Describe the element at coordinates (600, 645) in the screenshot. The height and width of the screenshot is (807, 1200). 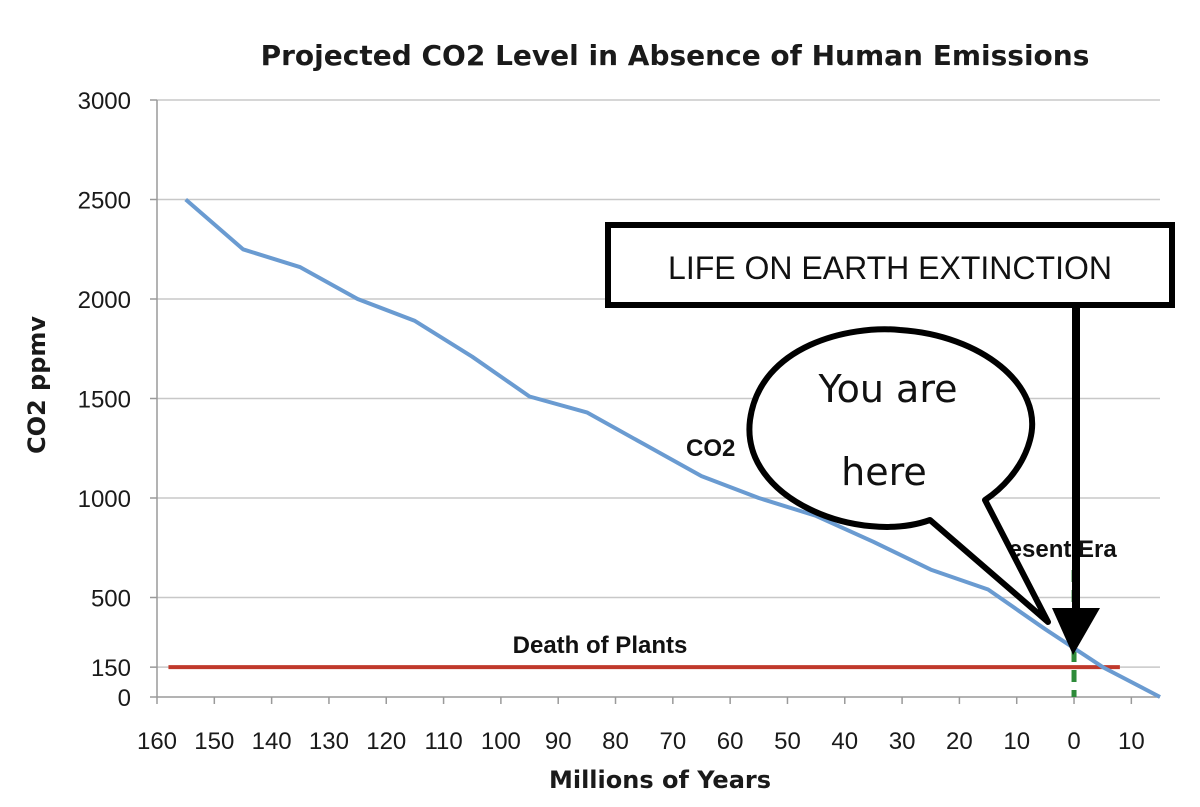
I see `death-of-plants-label: Death of Plants` at that location.